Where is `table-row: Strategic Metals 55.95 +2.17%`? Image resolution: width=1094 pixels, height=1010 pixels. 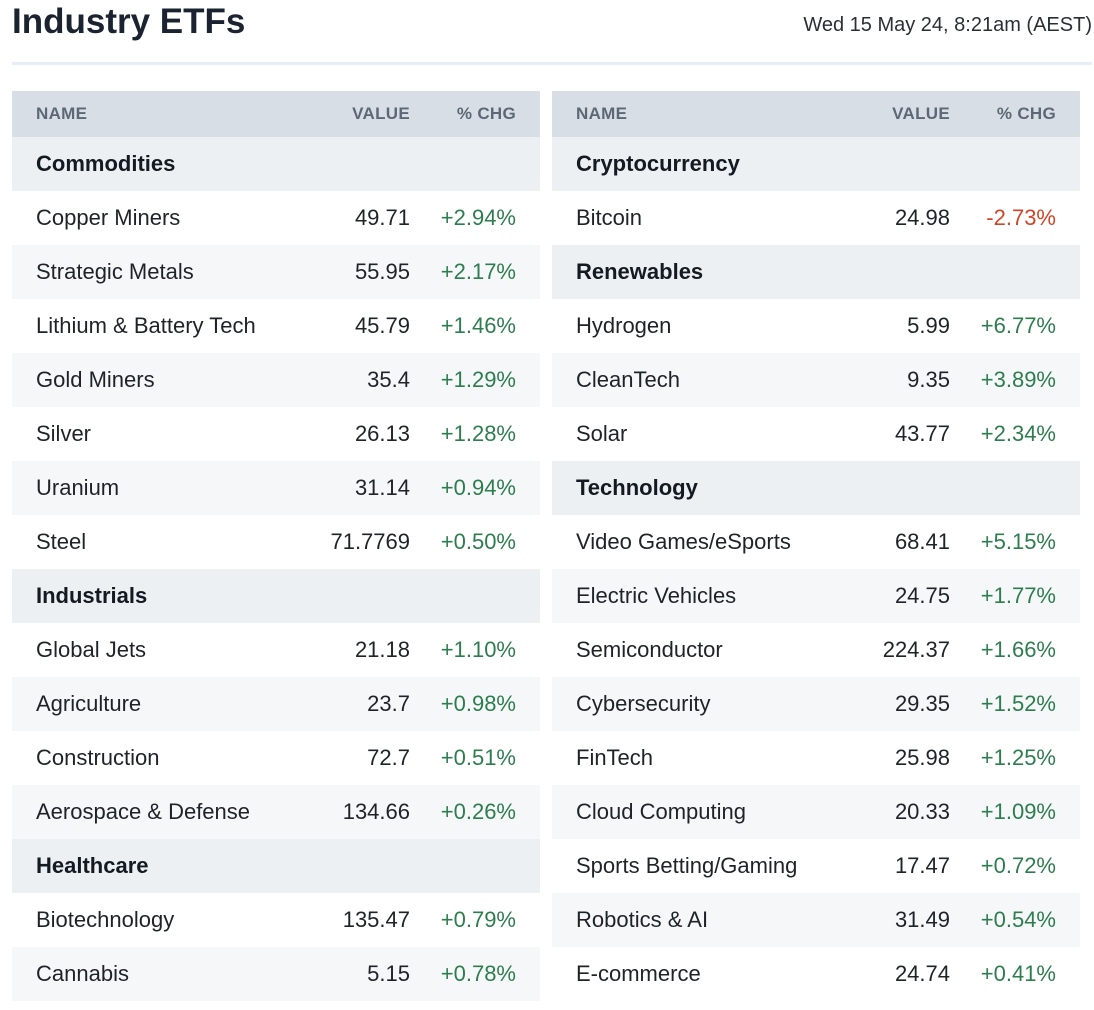 table-row: Strategic Metals 55.95 +2.17% is located at coordinates (276, 272).